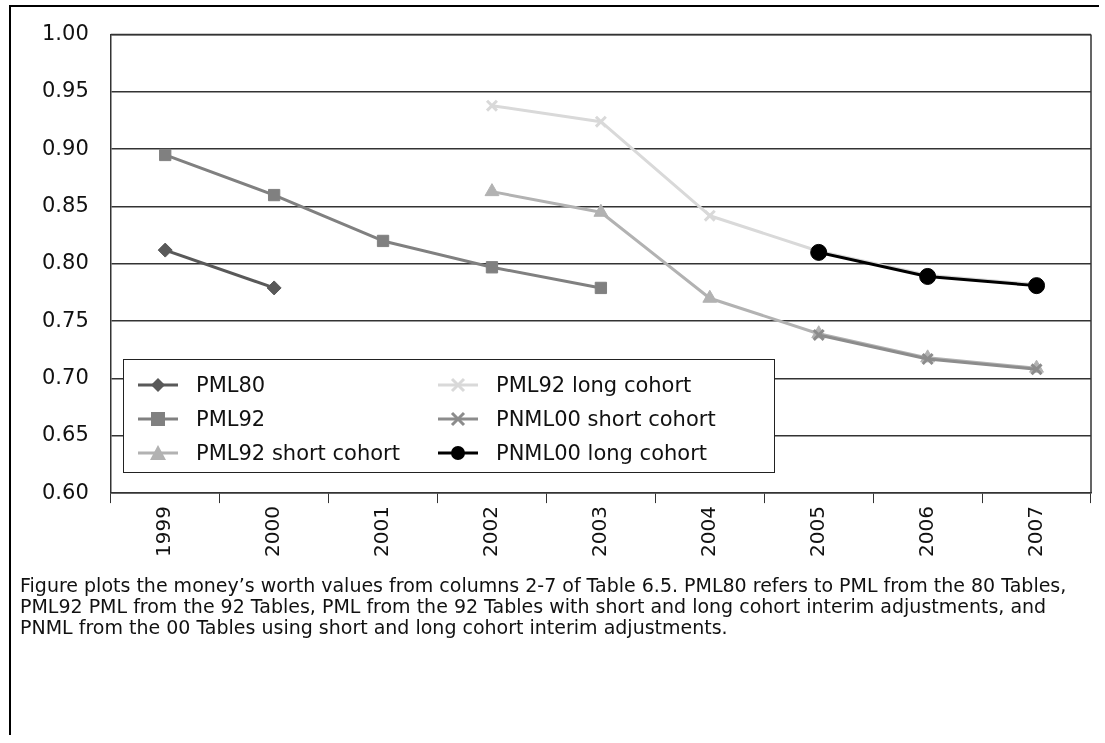 Image resolution: width=1105 pixels, height=743 pixels. I want to click on y-tick-label: 1.00, so click(65, 33).